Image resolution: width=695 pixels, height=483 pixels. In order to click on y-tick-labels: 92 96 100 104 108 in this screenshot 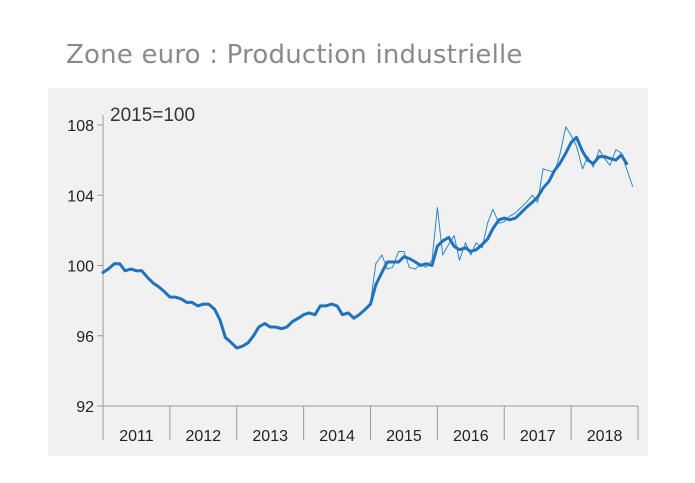, I will do `click(80, 267)`.